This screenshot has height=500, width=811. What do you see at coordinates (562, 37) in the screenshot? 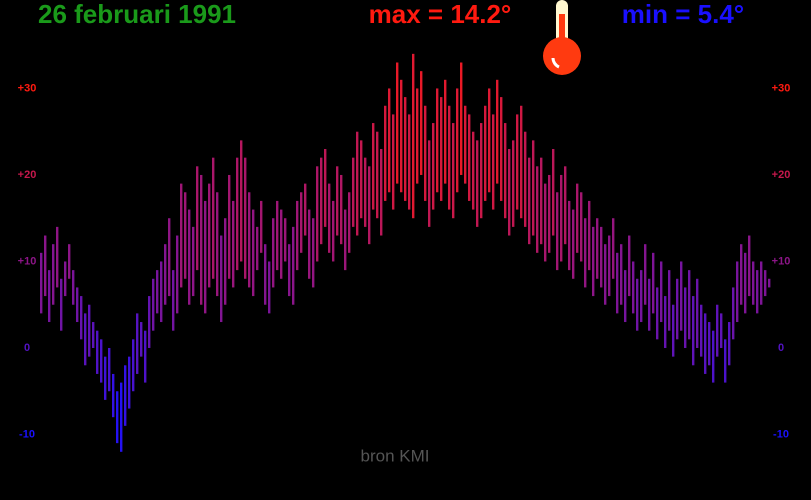
I see `thermometer-icon` at bounding box center [562, 37].